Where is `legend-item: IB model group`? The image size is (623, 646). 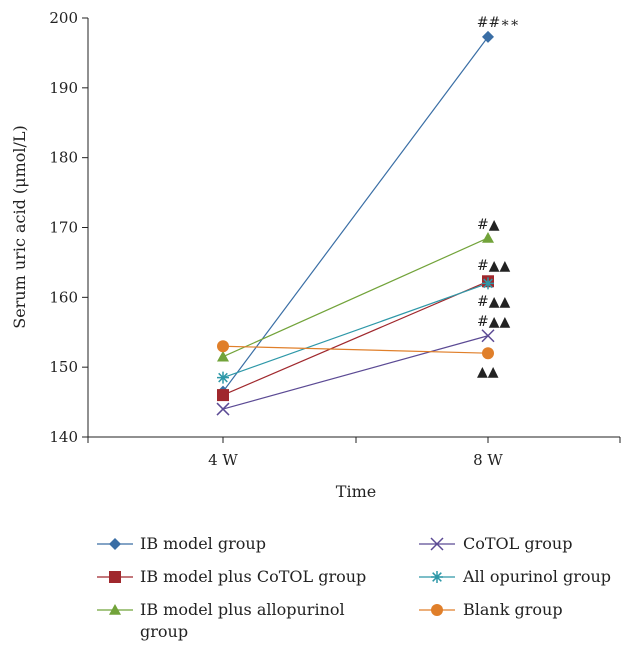
legend-item: IB model group is located at coordinates (181, 543).